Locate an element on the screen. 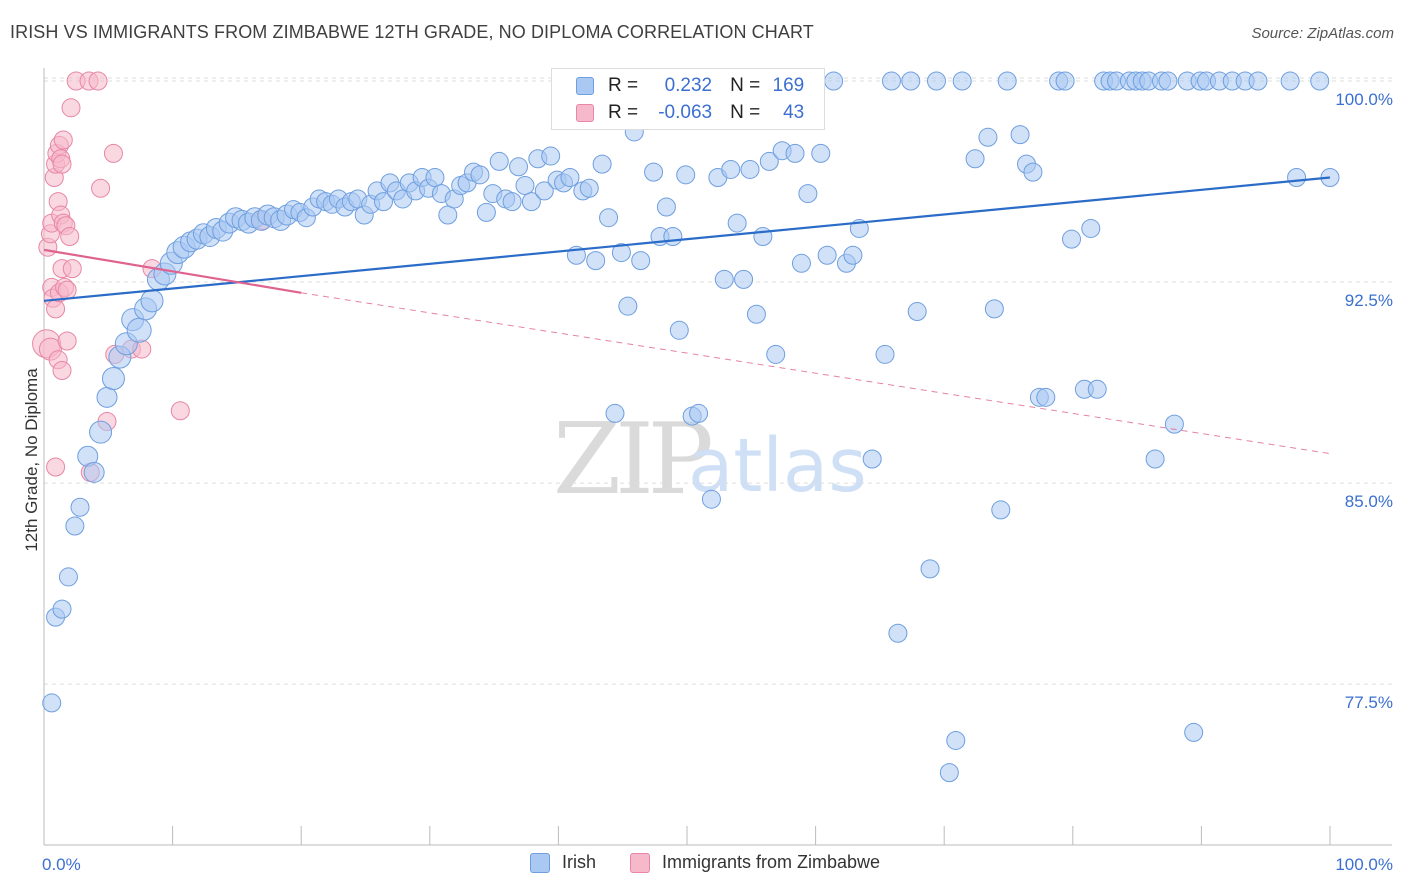 Image resolution: width=1406 pixels, height=892 pixels. irish-trend-line is located at coordinates (687, 239).